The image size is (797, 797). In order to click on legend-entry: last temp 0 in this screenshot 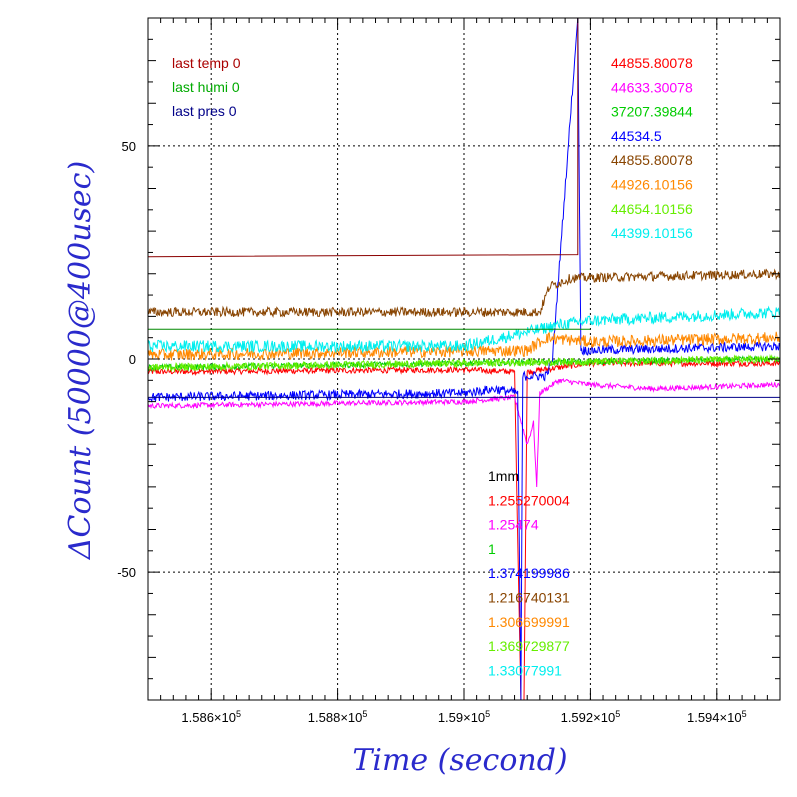, I will do `click(206, 63)`.